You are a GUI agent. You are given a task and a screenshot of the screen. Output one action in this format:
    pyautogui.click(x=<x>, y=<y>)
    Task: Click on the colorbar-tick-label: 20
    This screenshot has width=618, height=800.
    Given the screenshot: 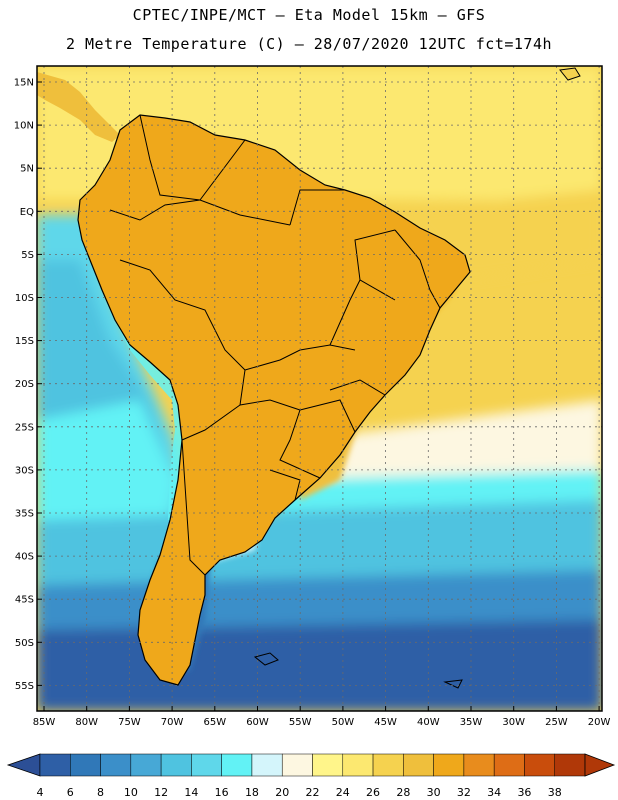 What is the action you would take?
    pyautogui.click(x=282, y=792)
    